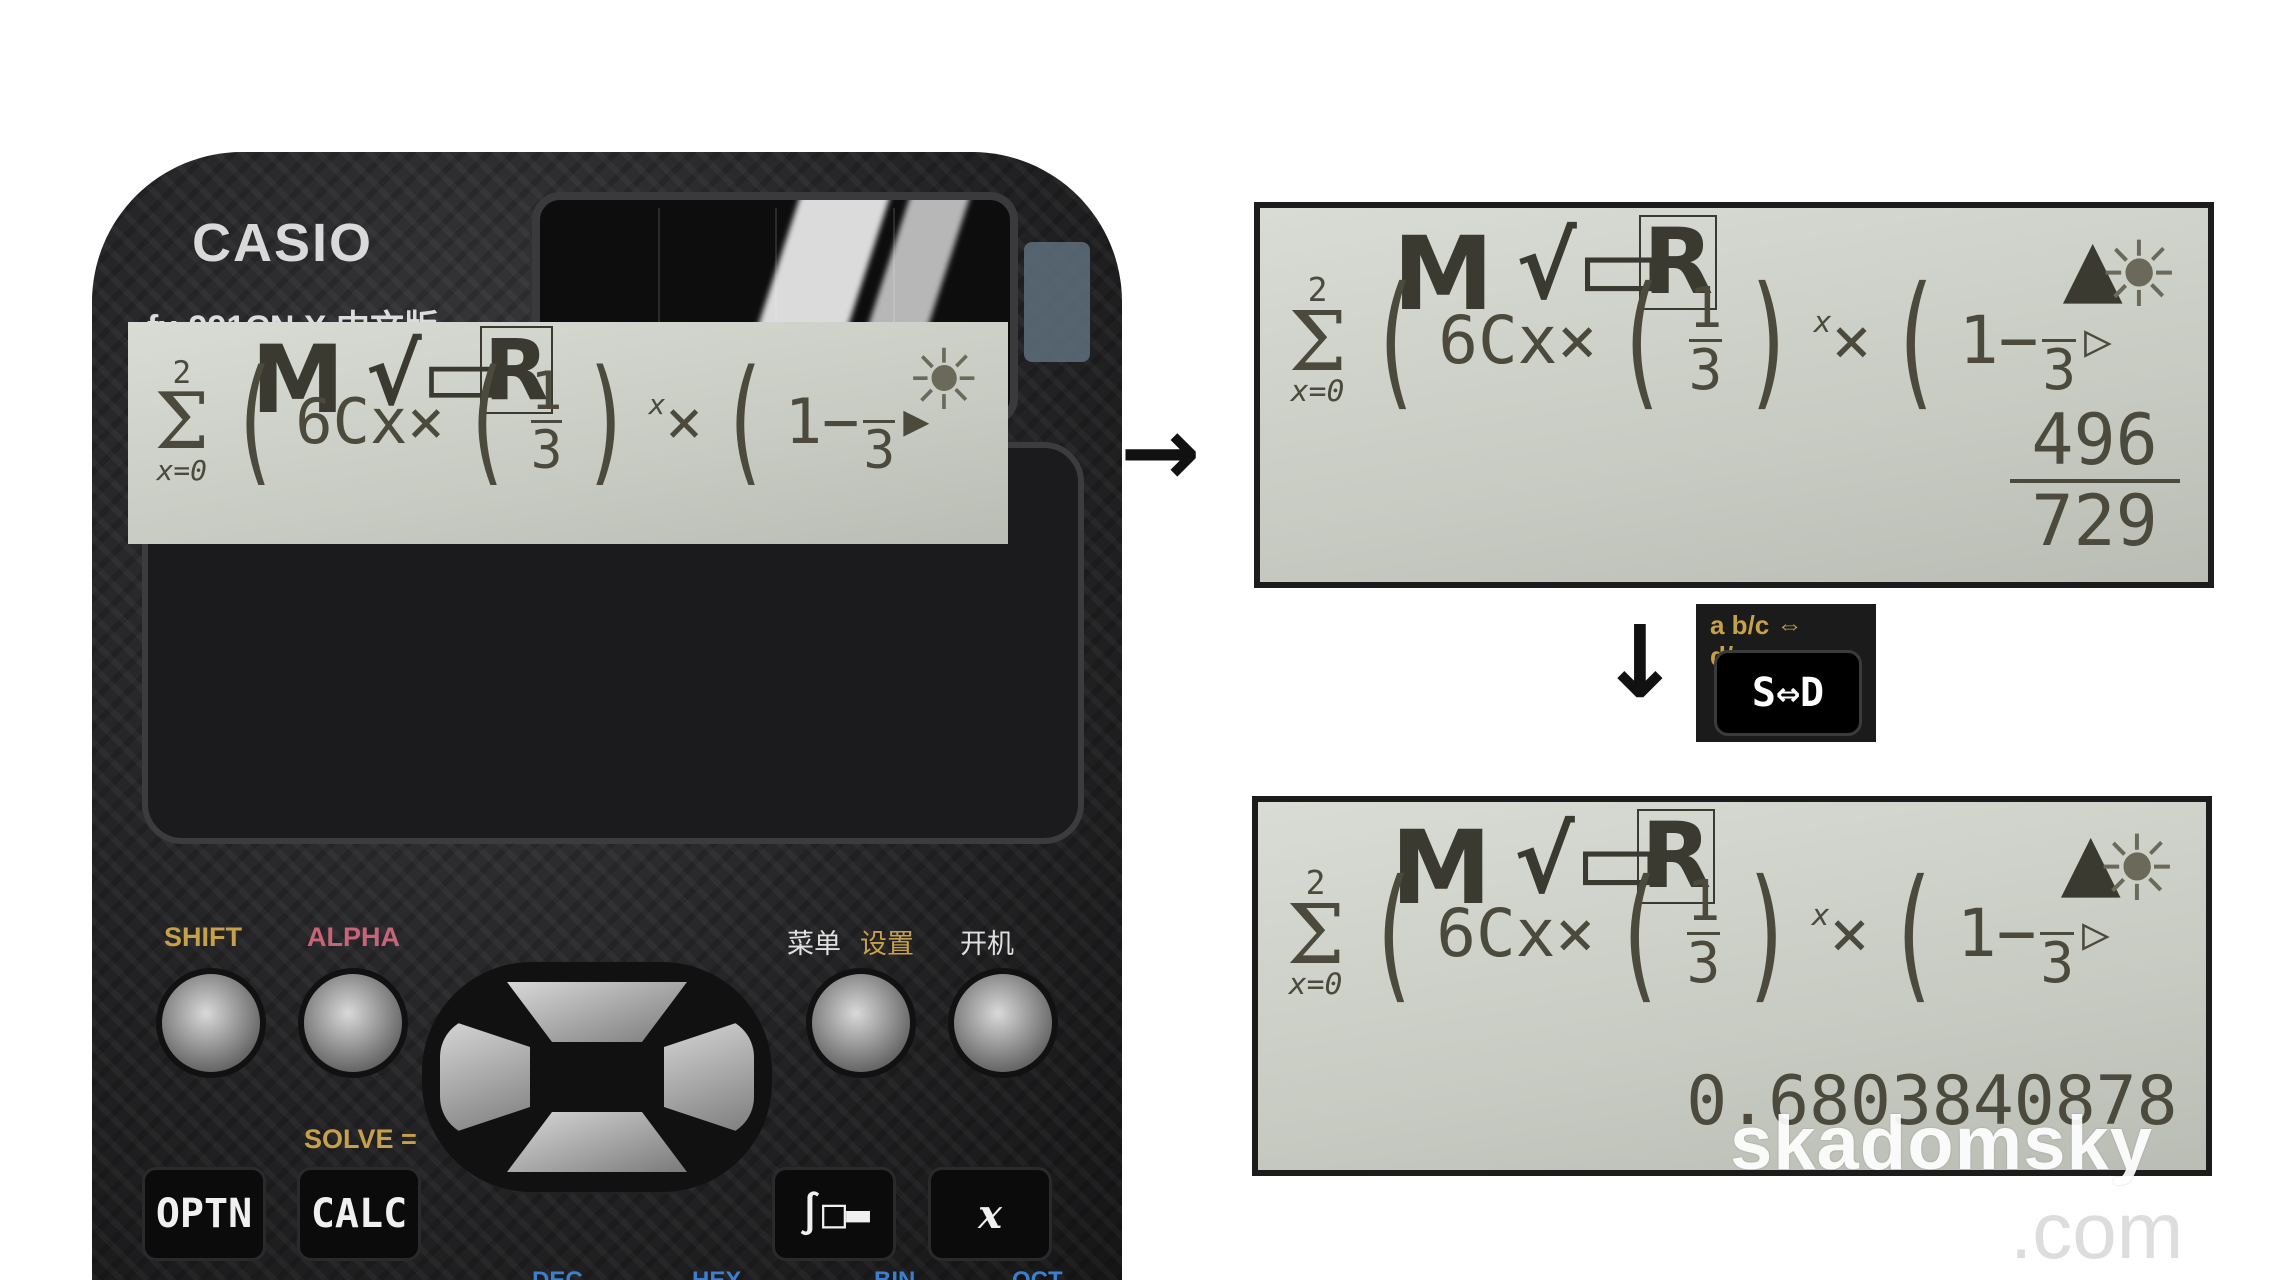  I want to click on dpad-down-key, so click(597, 1142).